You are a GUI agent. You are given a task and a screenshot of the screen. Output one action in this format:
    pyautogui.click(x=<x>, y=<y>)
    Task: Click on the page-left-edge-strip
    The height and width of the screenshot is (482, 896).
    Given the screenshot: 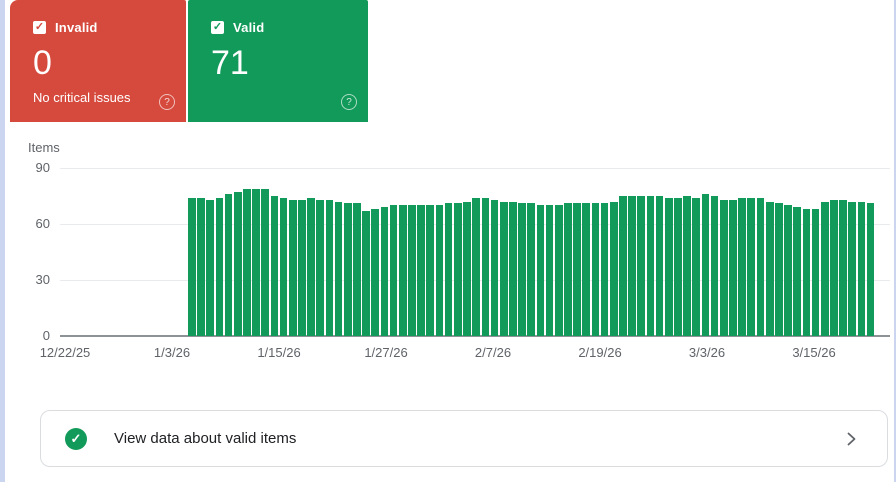 What is the action you would take?
    pyautogui.click(x=2, y=241)
    